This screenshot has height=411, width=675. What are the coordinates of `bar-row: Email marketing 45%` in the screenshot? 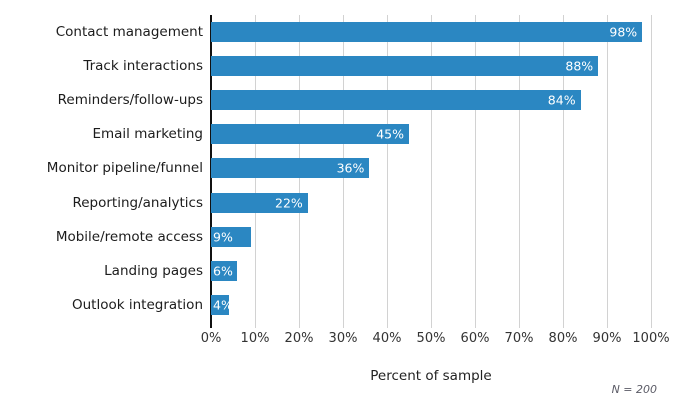 It's located at (371, 134).